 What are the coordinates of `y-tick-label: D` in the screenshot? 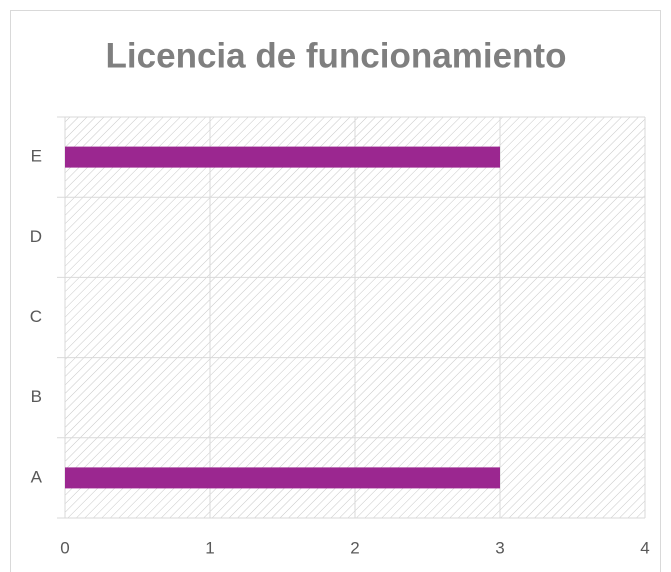 It's located at (36, 236).